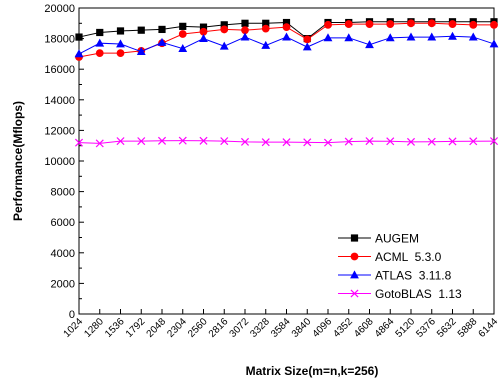  What do you see at coordinates (390, 257) in the screenshot?
I see `legend-item-acml-5-3-0: ACML 5.3.0` at bounding box center [390, 257].